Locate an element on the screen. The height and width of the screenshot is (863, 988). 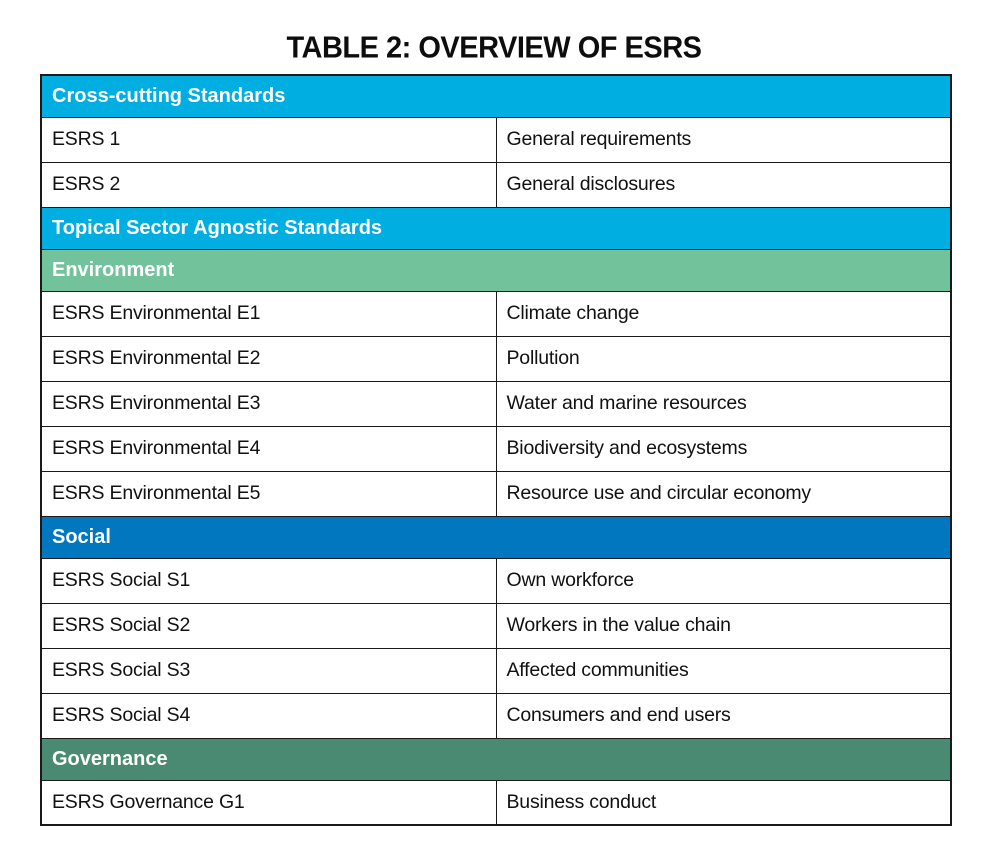
standard-code-cell: ESRS Environmental E3 is located at coordinates (268, 403).